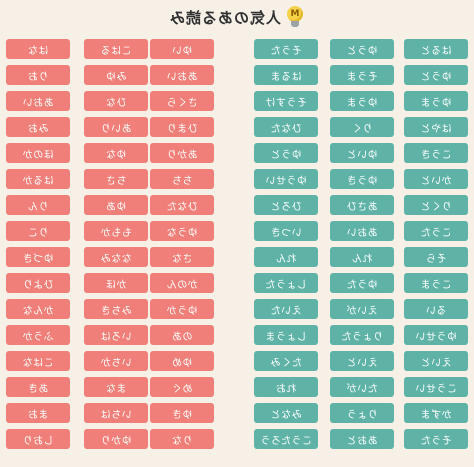 This screenshot has height=467, width=474. I want to click on name-chip: かほ, so click(116, 283).